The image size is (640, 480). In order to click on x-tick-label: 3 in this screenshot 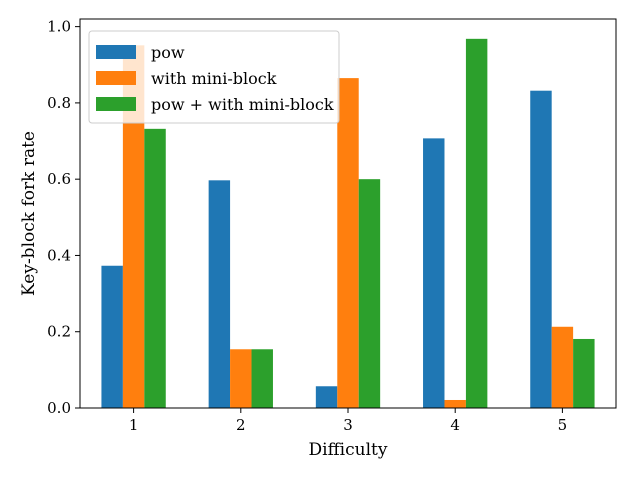, I will do `click(348, 425)`.